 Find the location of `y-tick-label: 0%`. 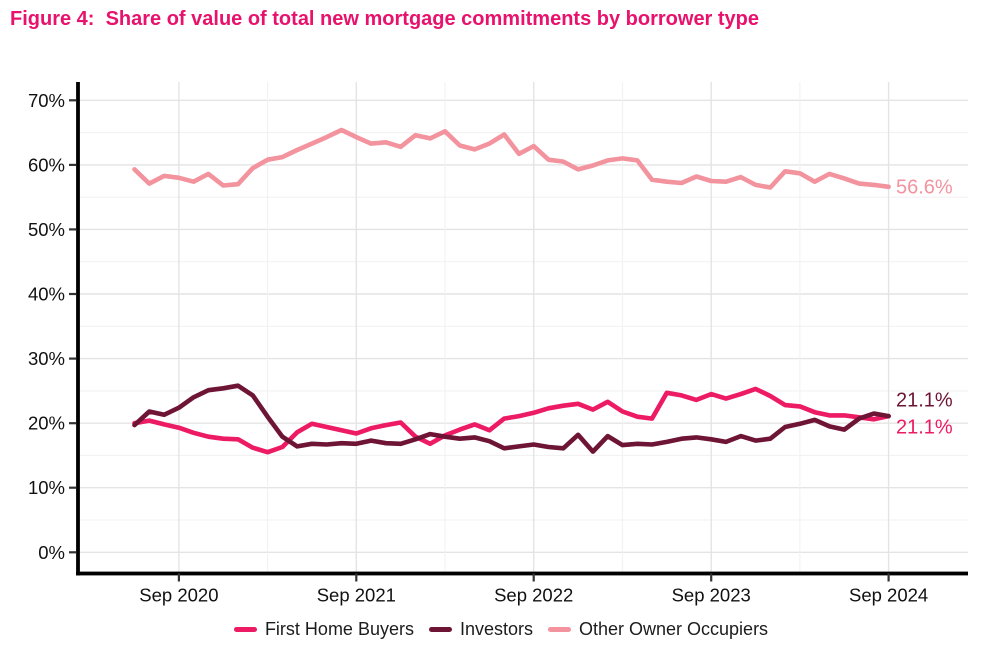

y-tick-label: 0% is located at coordinates (51, 552).